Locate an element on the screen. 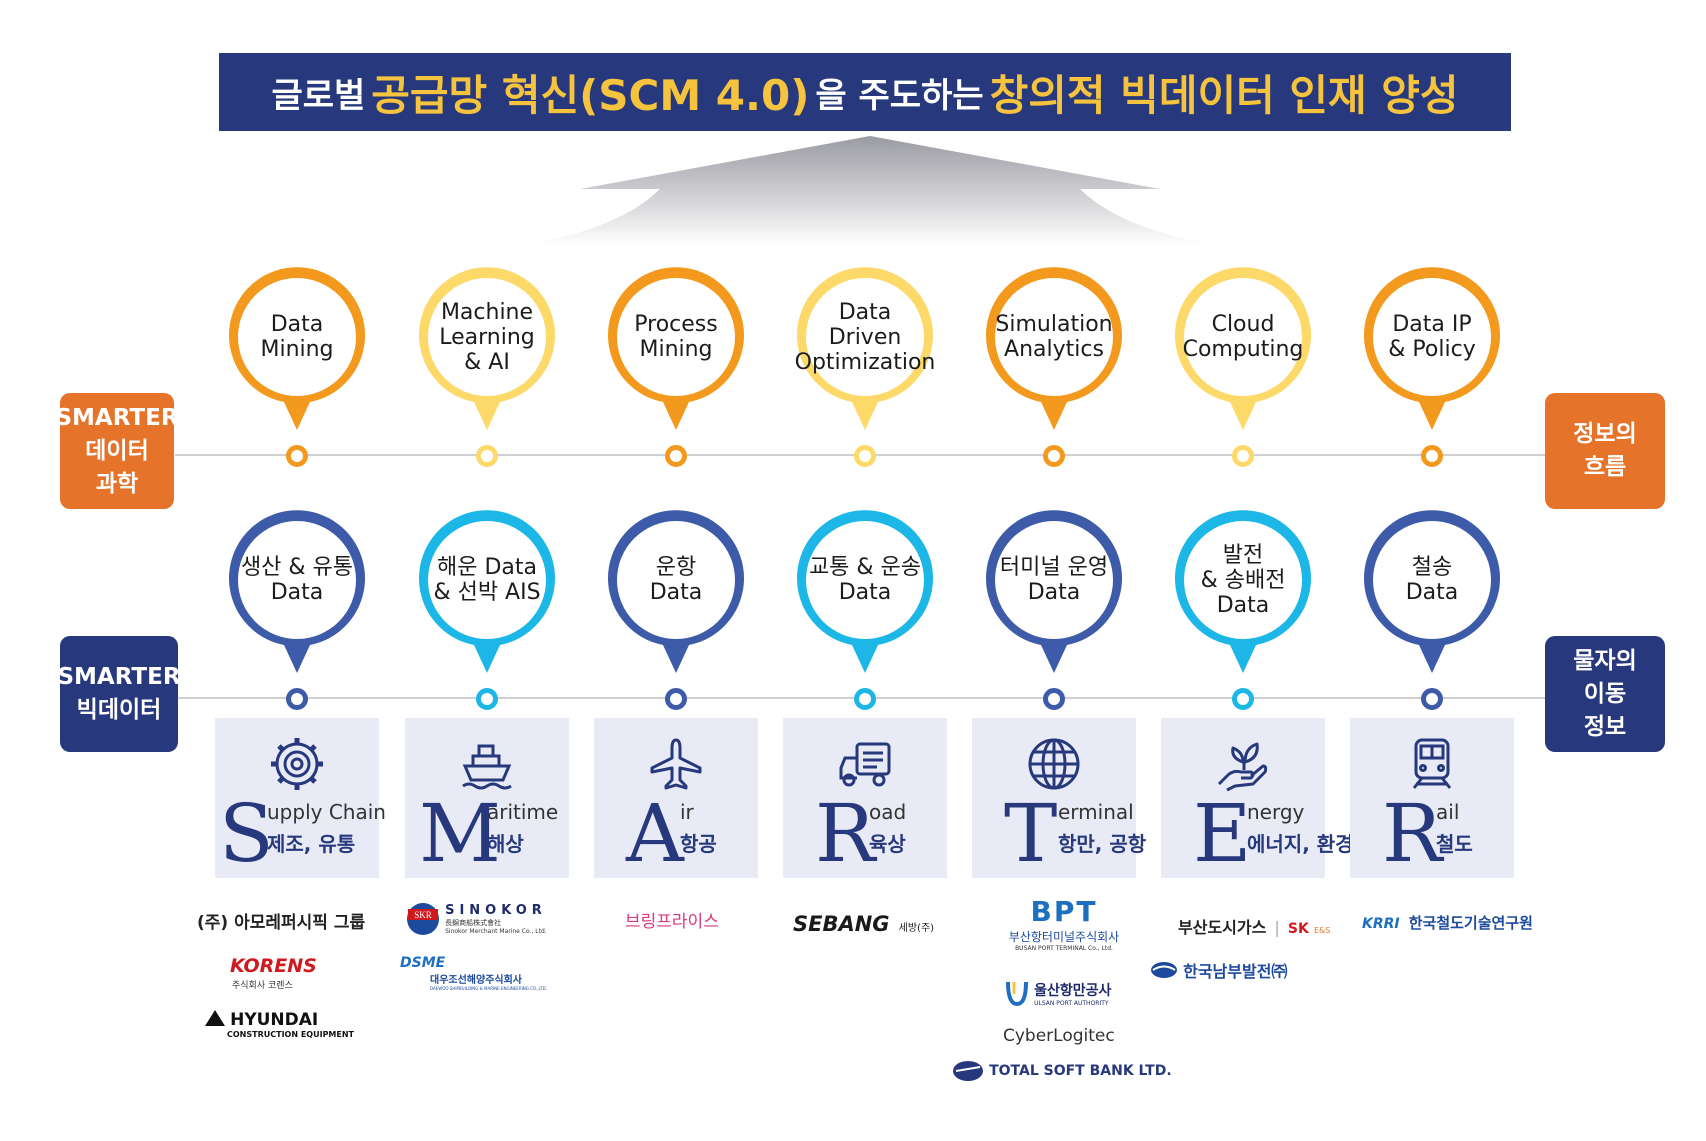  krri-logo: KRRI 한국철도기술연구원 is located at coordinates (1447, 922).